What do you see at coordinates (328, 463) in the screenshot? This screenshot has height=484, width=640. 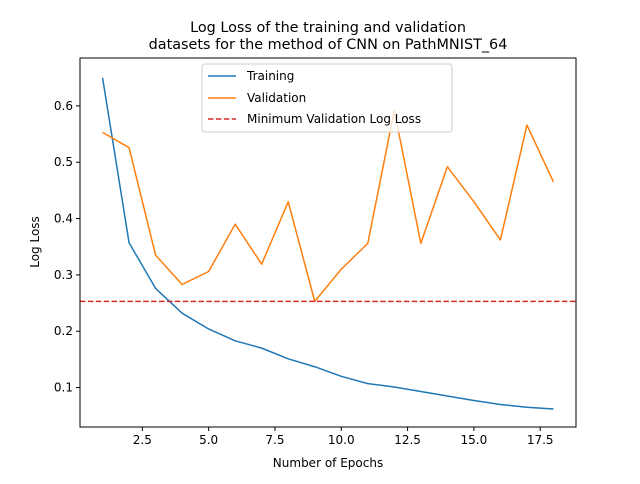 I see `x-axis-label: Number of Epochs` at bounding box center [328, 463].